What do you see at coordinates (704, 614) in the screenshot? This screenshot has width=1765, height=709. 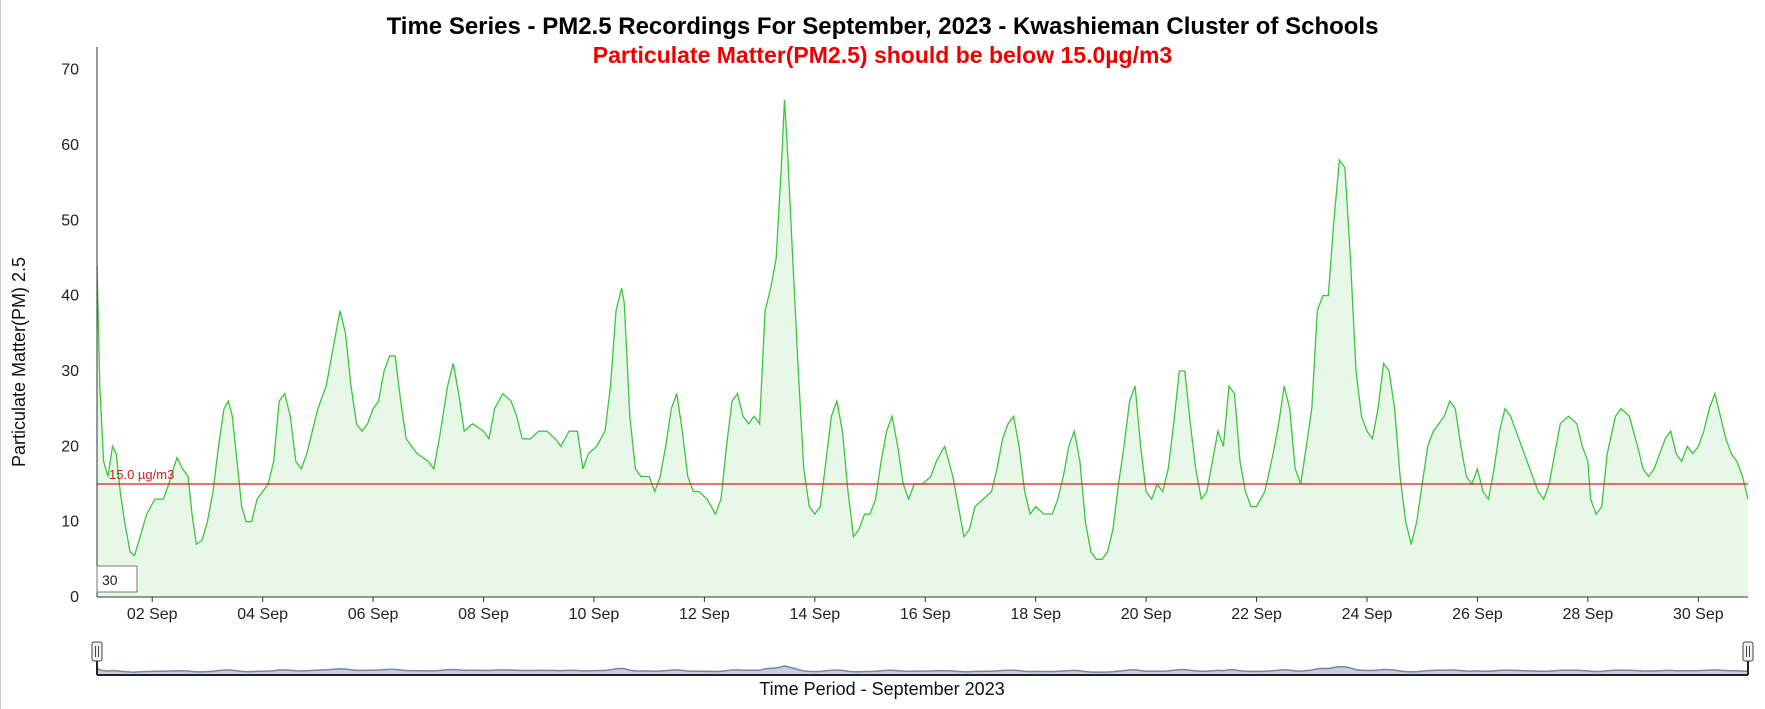 I see `x-tick-label: 12 Sep` at bounding box center [704, 614].